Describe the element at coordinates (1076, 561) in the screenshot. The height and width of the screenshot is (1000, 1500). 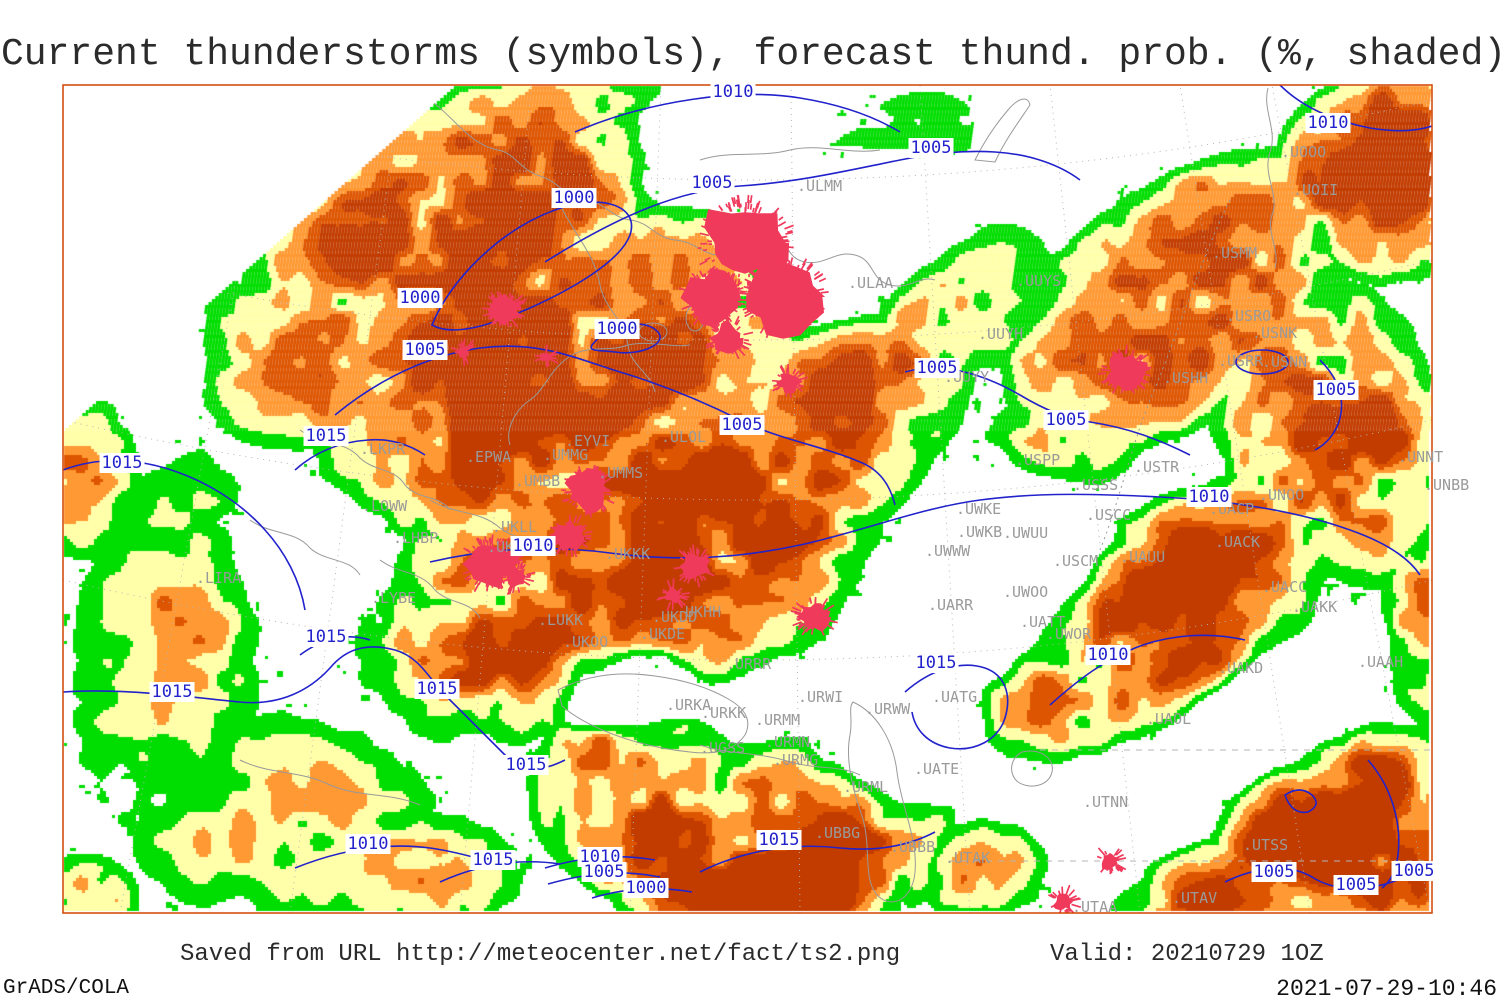
I see `station-label-uscm: .USCM` at that location.